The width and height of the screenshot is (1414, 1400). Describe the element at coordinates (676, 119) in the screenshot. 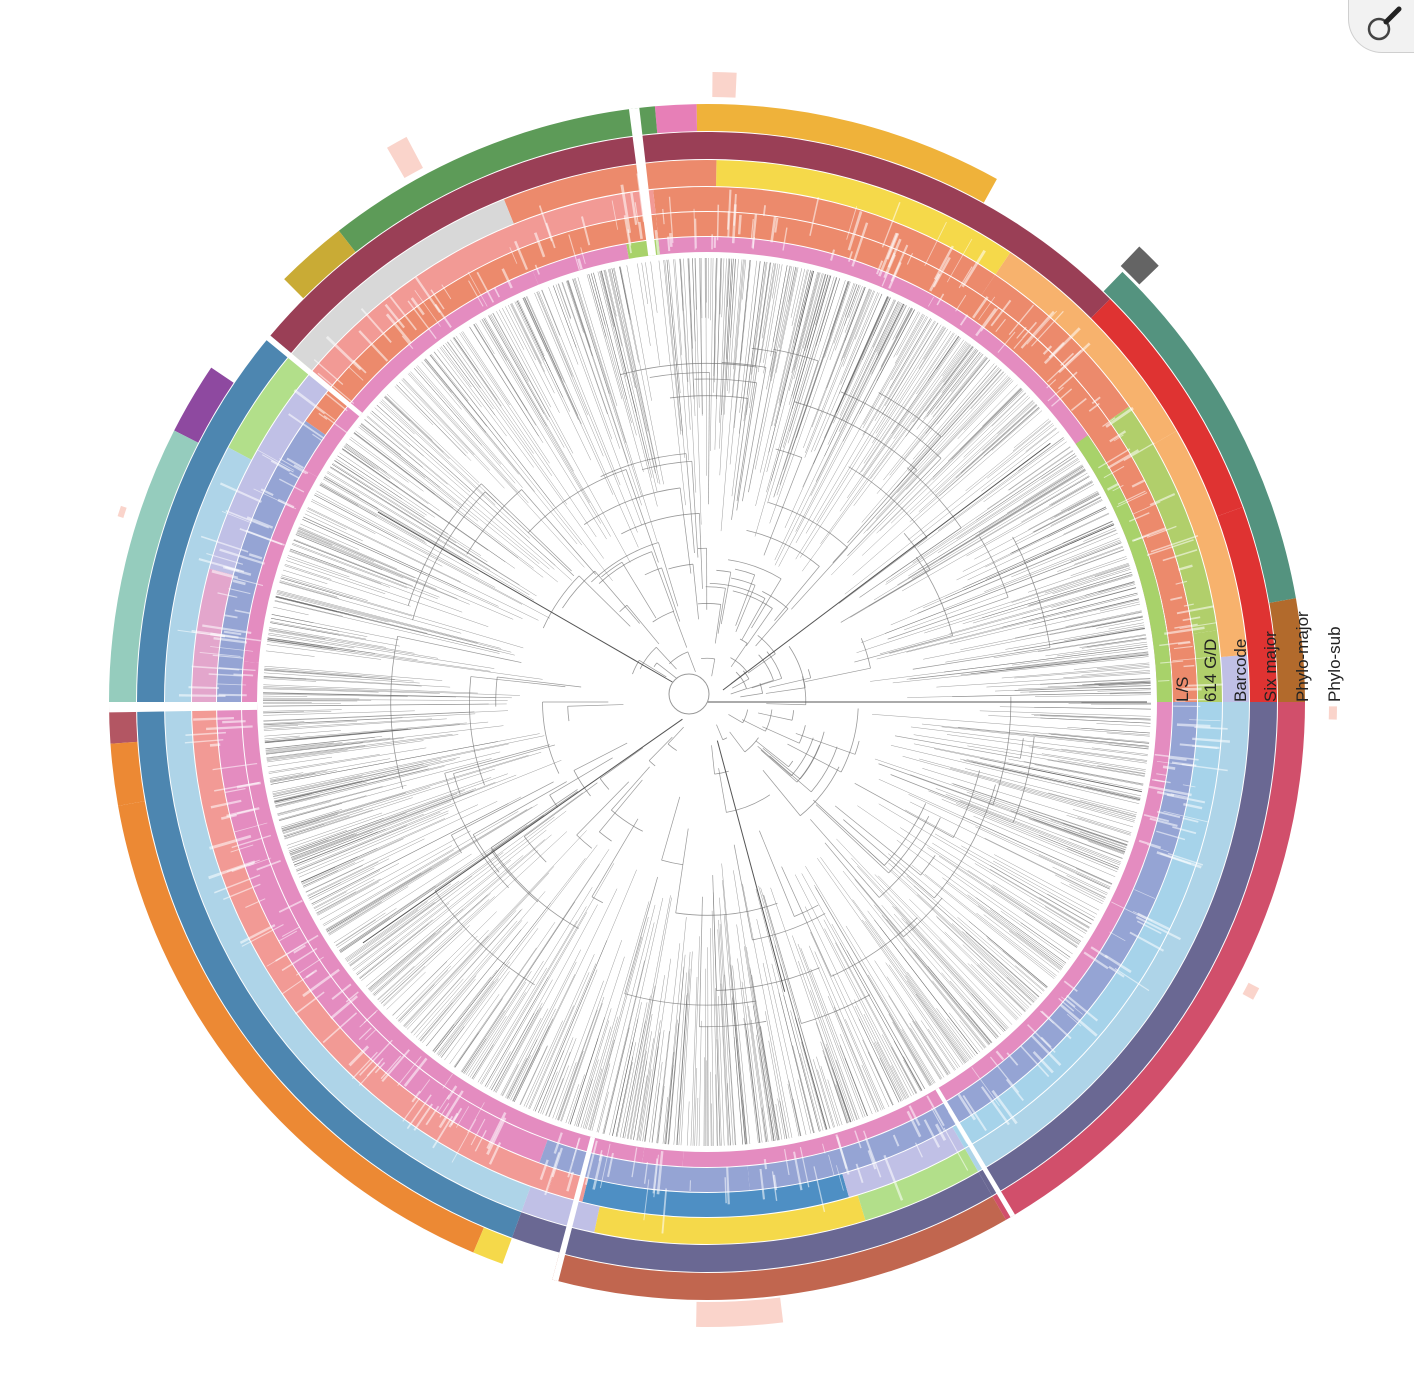

I see `phylo-sub-segment` at that location.